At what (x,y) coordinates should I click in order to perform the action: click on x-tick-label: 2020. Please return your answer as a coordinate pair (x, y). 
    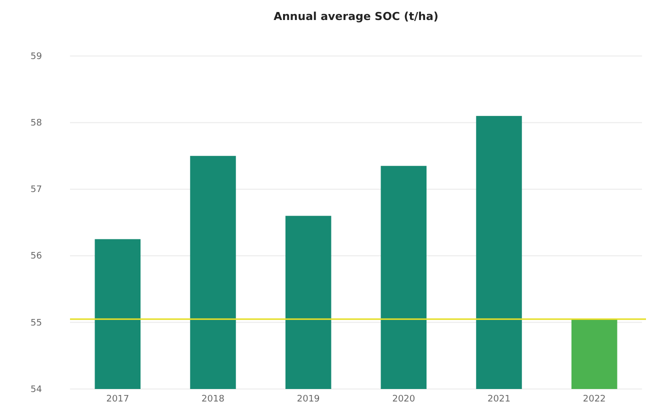
    Looking at the image, I should click on (404, 399).